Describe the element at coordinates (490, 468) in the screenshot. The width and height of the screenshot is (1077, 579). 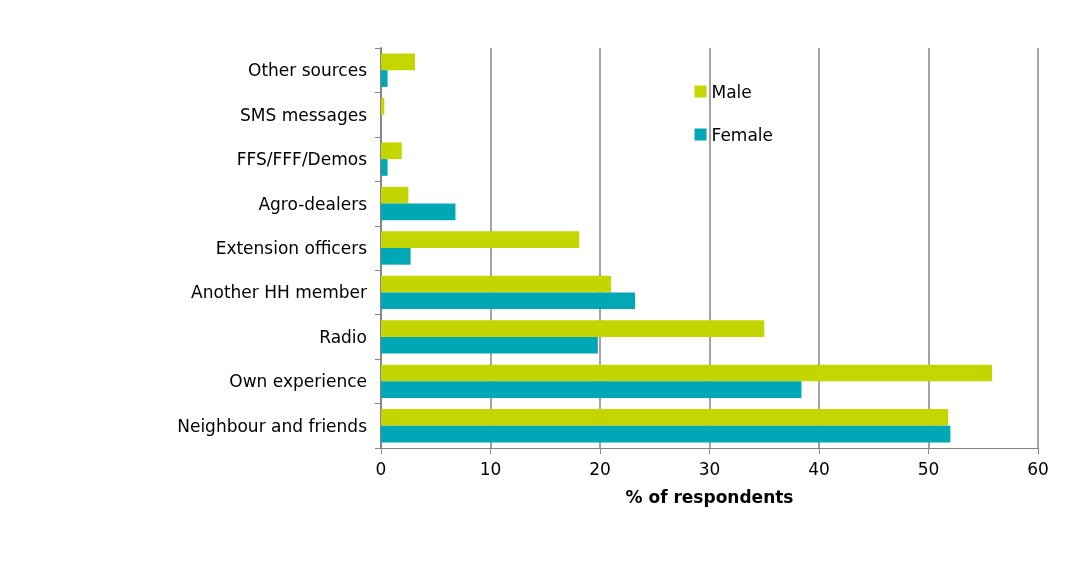
I see `x-tick-label: 10` at that location.